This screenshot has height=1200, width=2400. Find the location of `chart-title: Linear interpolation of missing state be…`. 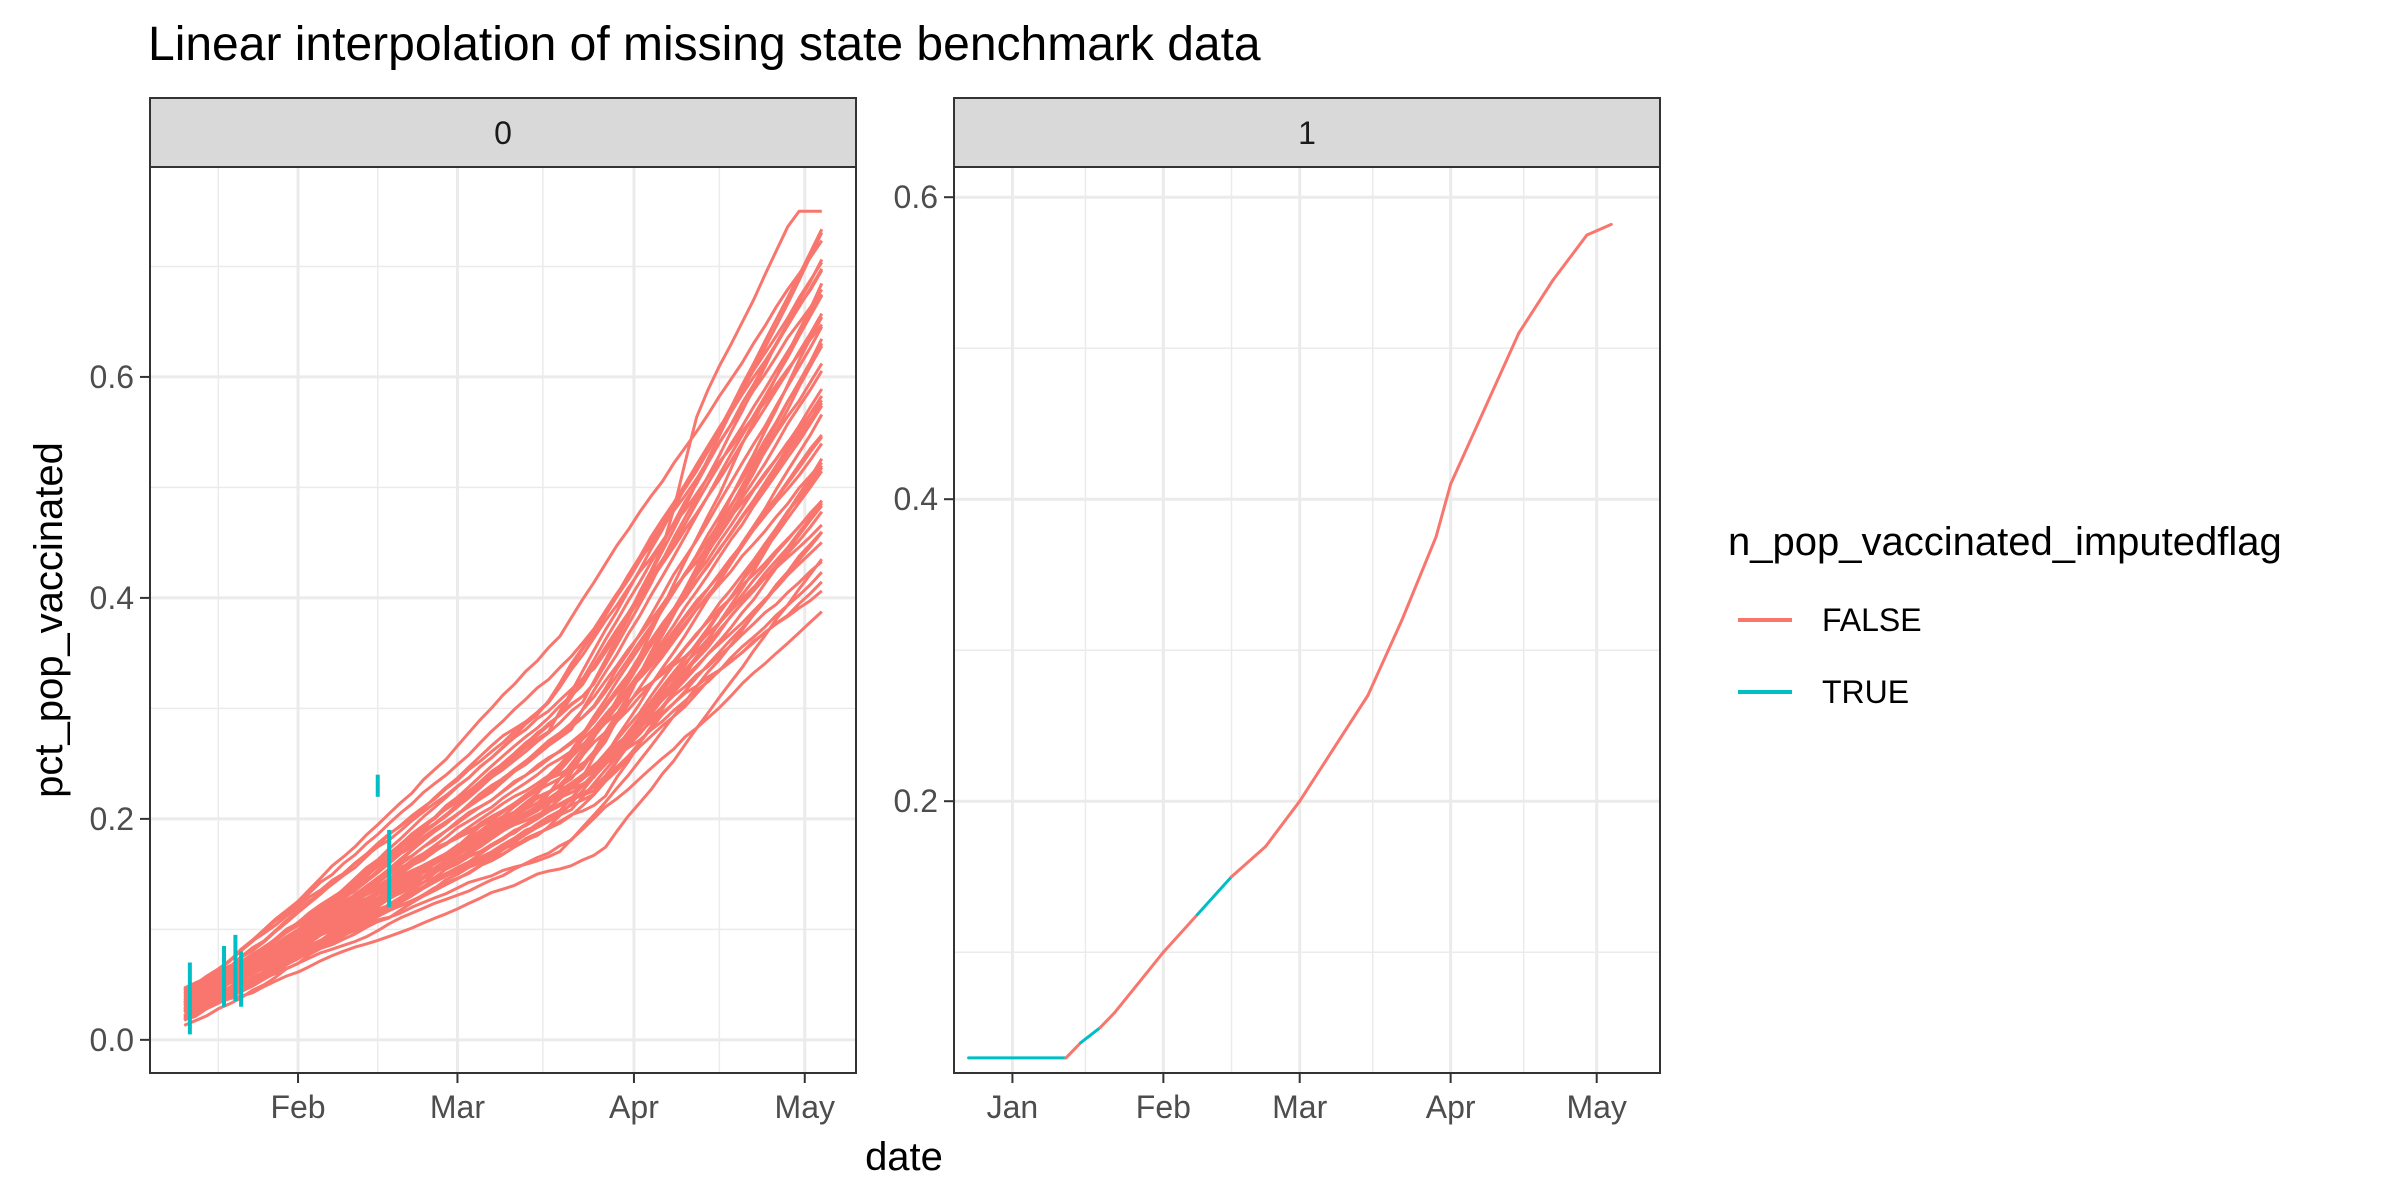

chart-title: Linear interpolation of missing state be… is located at coordinates (704, 44).